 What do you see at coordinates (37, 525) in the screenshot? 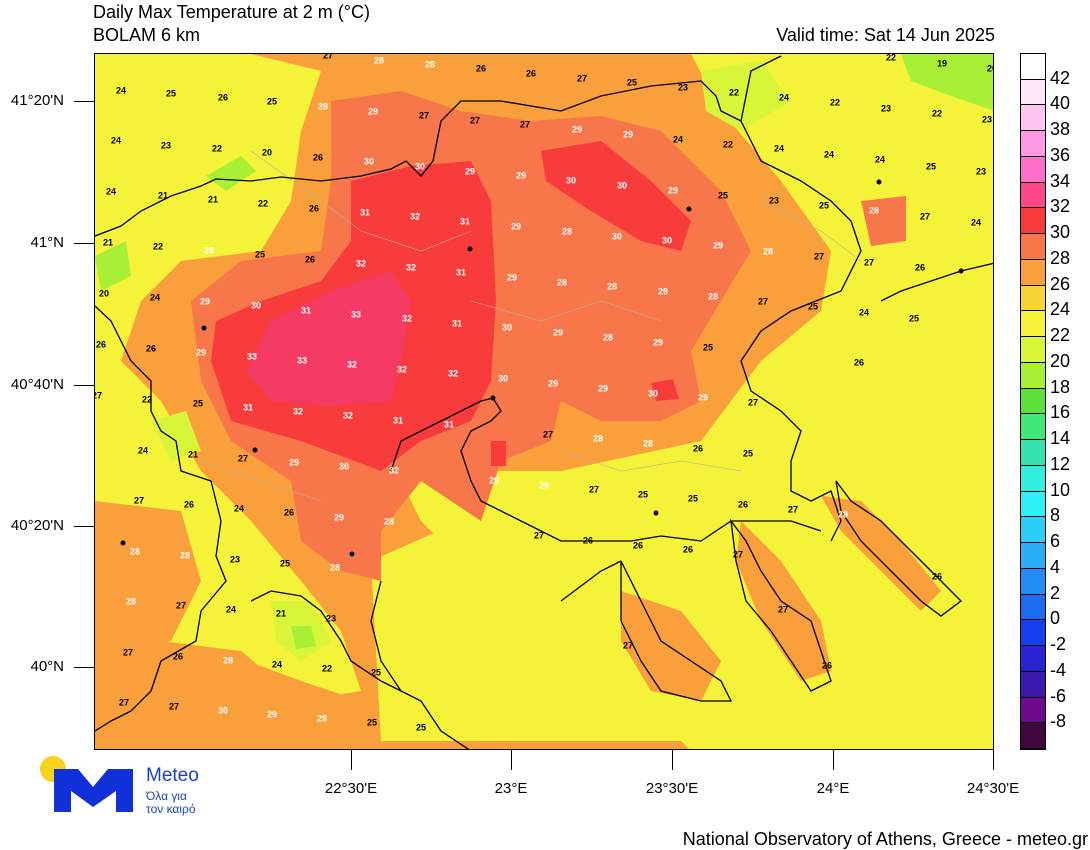
I see `lat-label-40-20: 40°20'N` at bounding box center [37, 525].